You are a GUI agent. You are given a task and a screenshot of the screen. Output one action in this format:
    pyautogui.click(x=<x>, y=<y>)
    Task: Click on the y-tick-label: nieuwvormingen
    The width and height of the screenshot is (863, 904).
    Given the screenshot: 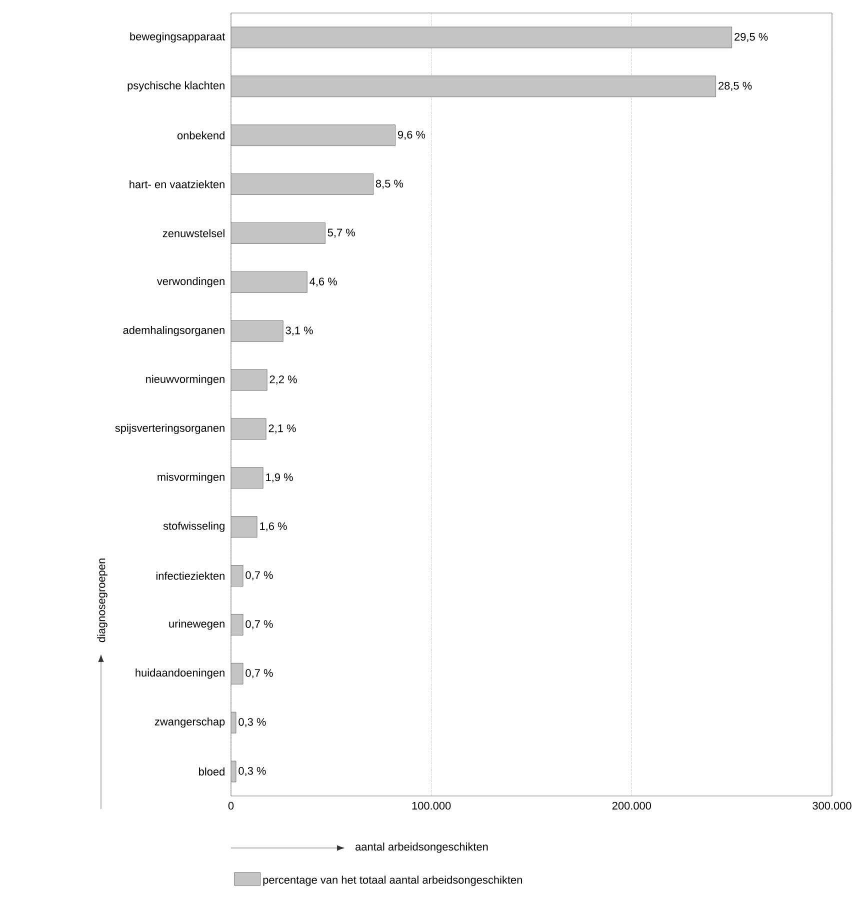 What is the action you would take?
    pyautogui.click(x=185, y=380)
    